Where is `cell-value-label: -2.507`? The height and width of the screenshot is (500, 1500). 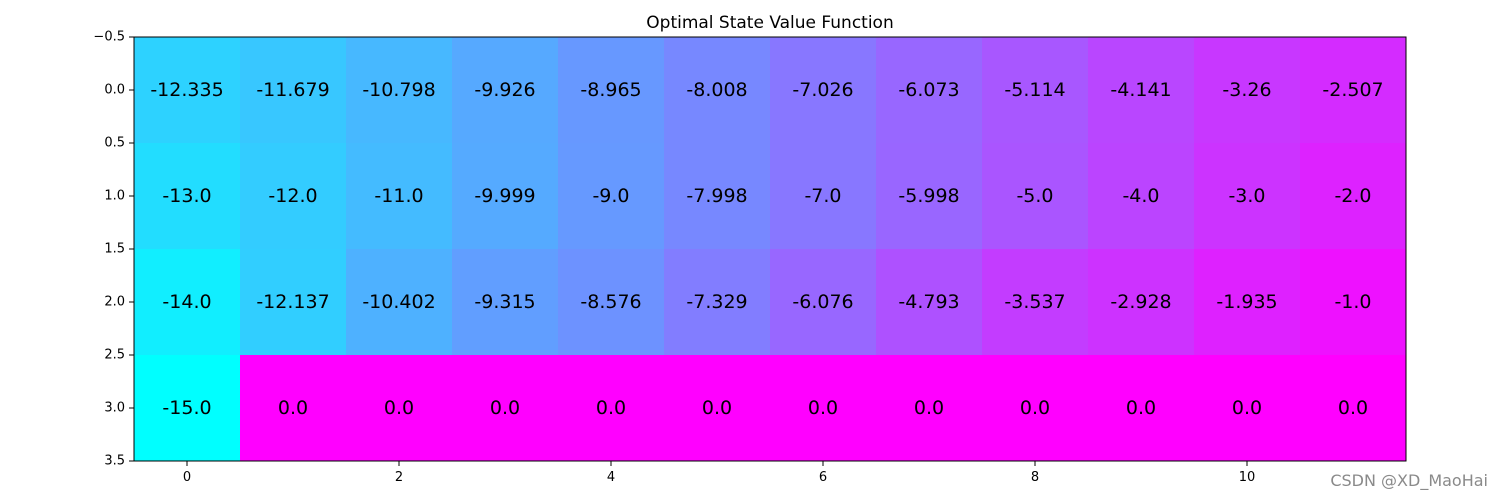 cell-value-label: -2.507 is located at coordinates (1352, 90).